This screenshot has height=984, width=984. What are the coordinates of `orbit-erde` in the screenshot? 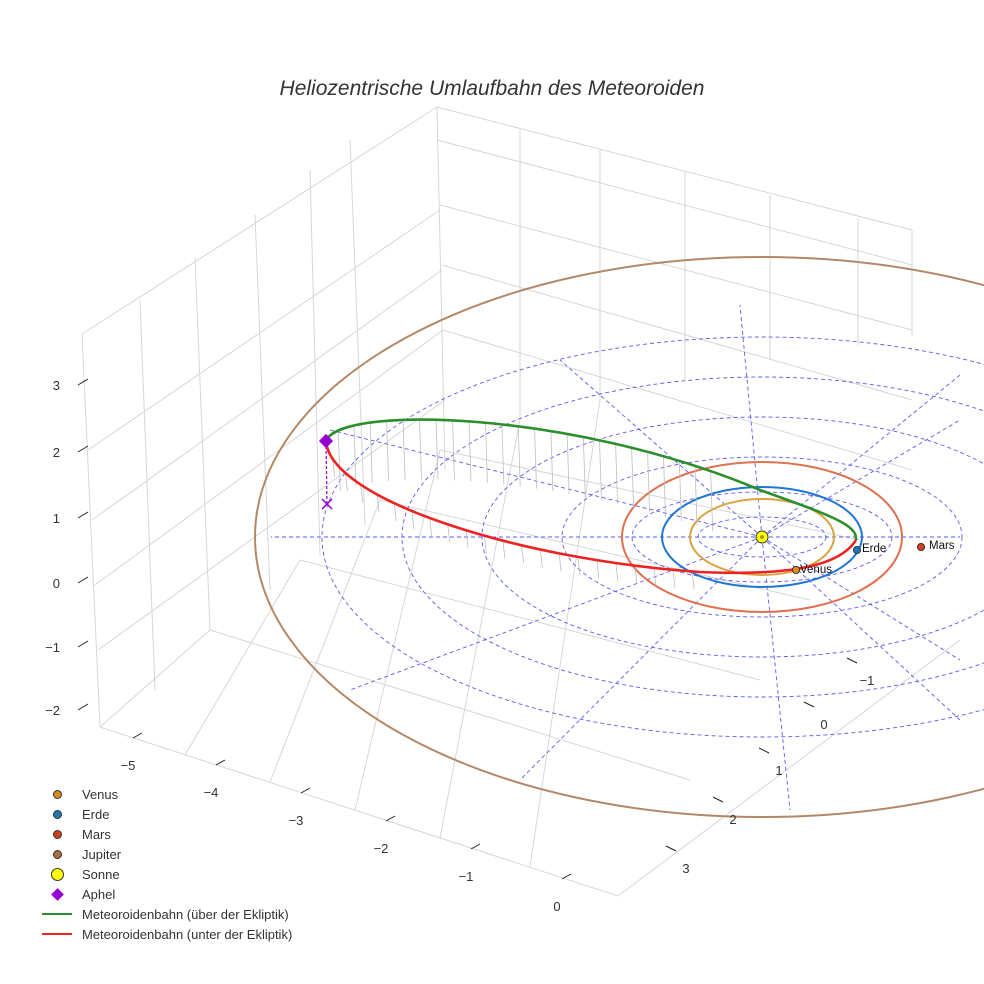 It's located at (762, 537).